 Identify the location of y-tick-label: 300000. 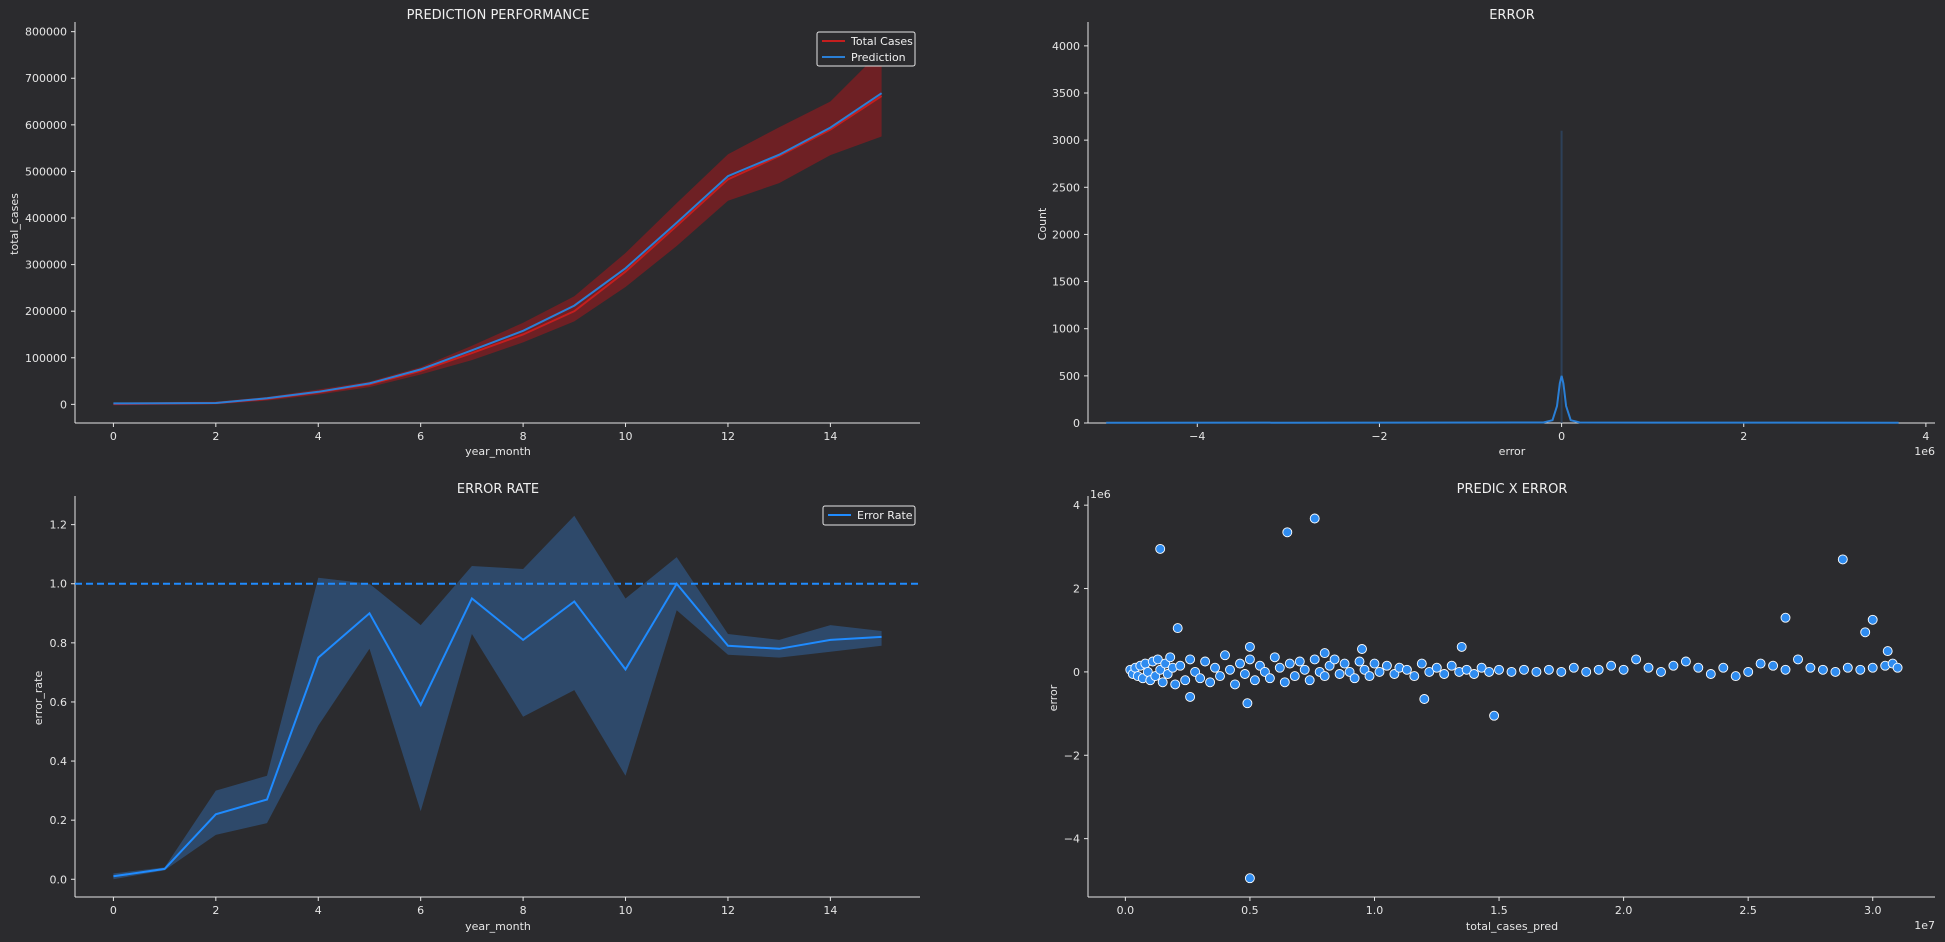
(46, 265).